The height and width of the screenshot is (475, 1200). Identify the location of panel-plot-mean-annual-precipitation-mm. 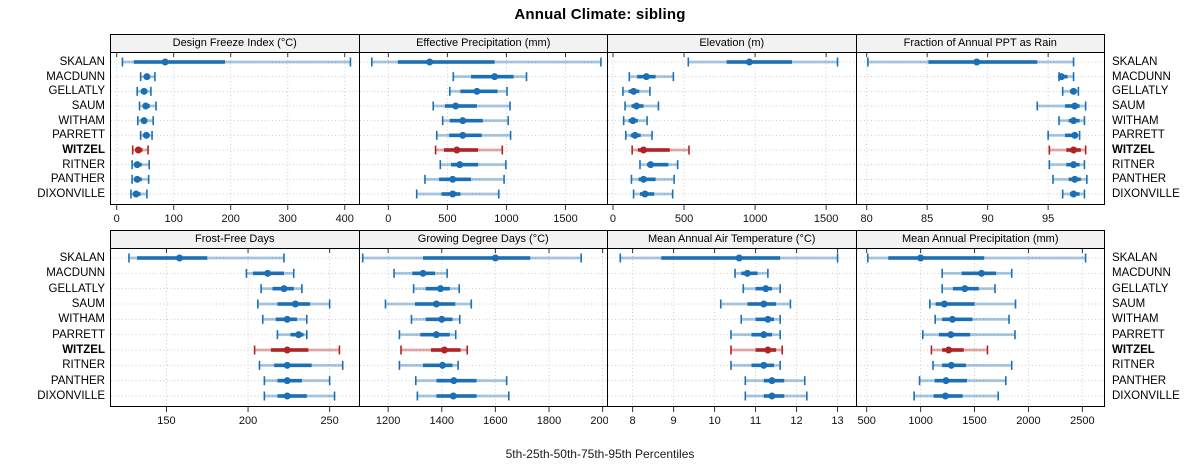
(980, 328).